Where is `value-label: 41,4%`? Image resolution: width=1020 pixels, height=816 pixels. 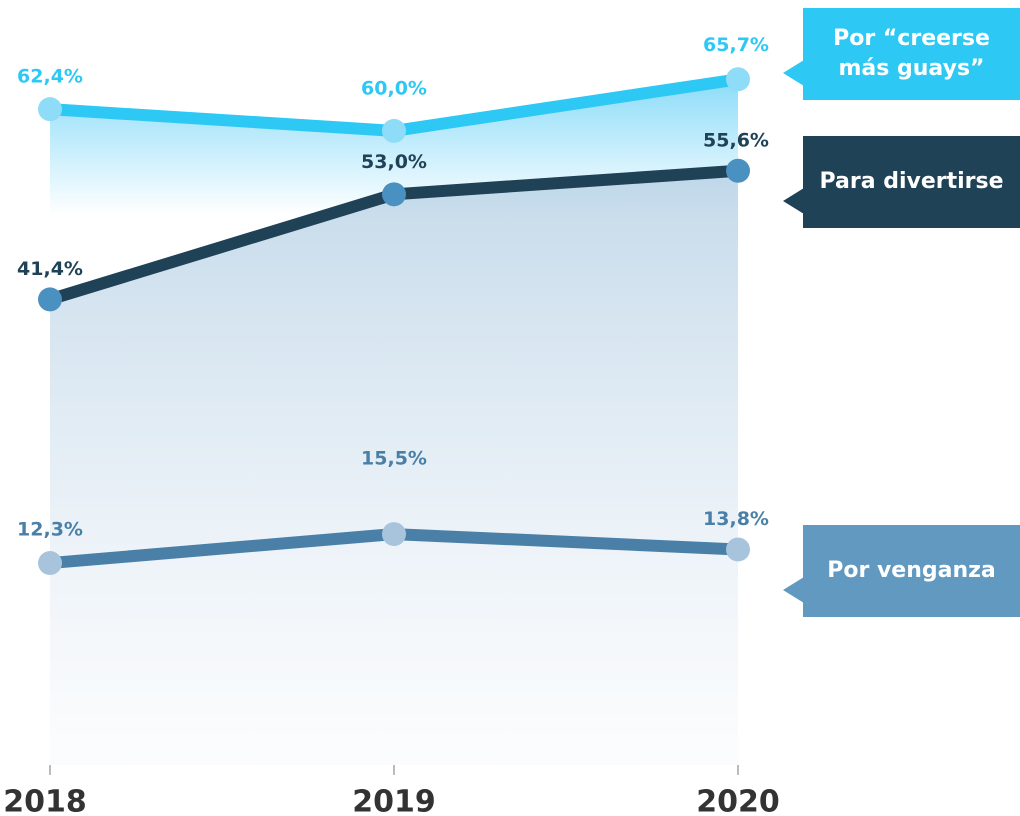 value-label: 41,4% is located at coordinates (50, 269).